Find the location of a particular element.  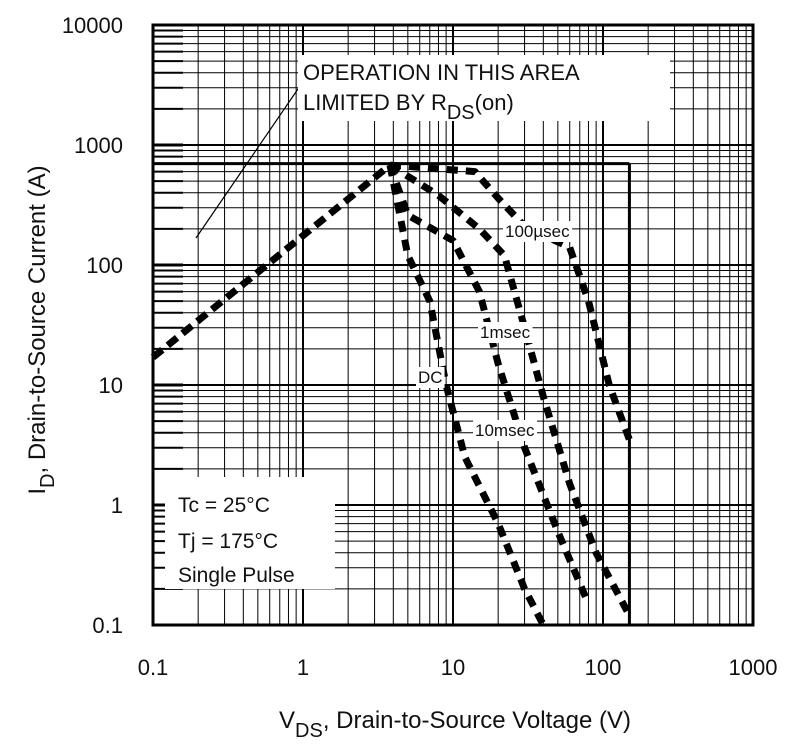

label-dc: DC is located at coordinates (430, 377).